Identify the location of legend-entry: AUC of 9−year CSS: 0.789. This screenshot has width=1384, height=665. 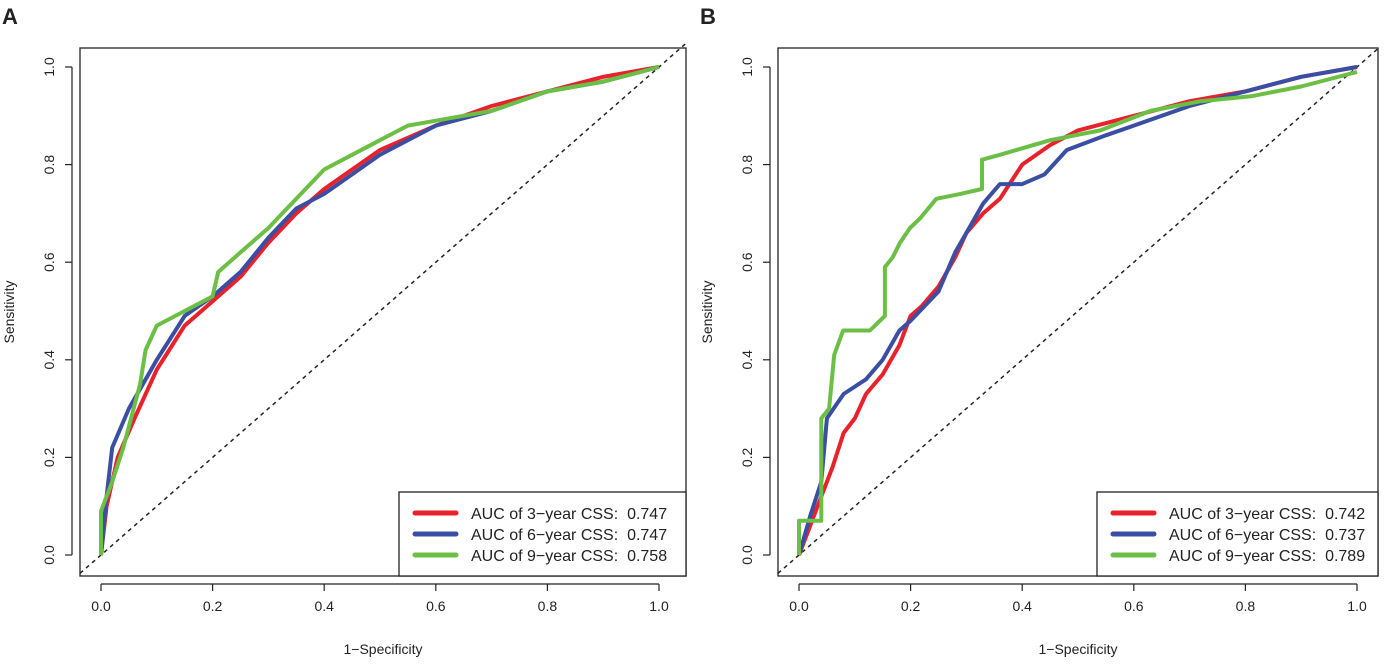
(1267, 556).